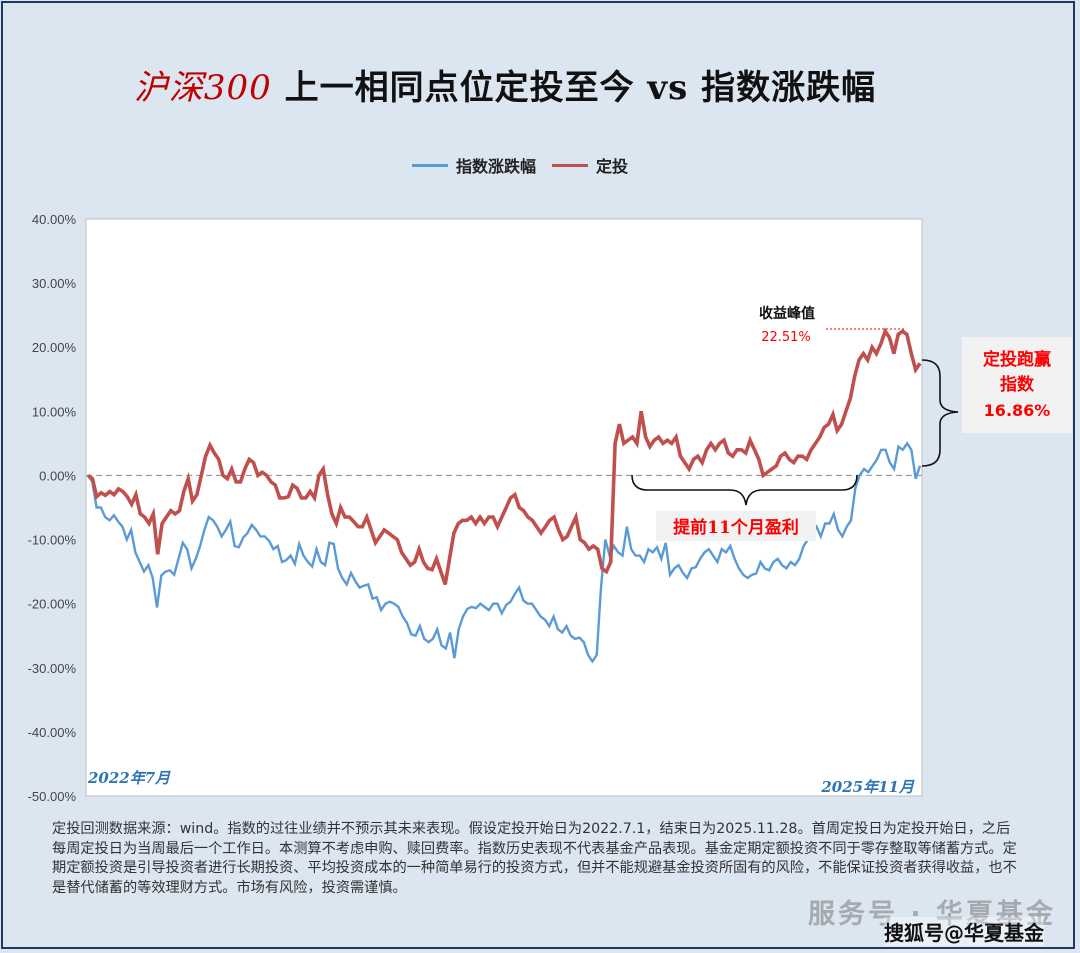 This screenshot has height=953, width=1080. I want to click on early-profit-box, so click(736, 526).